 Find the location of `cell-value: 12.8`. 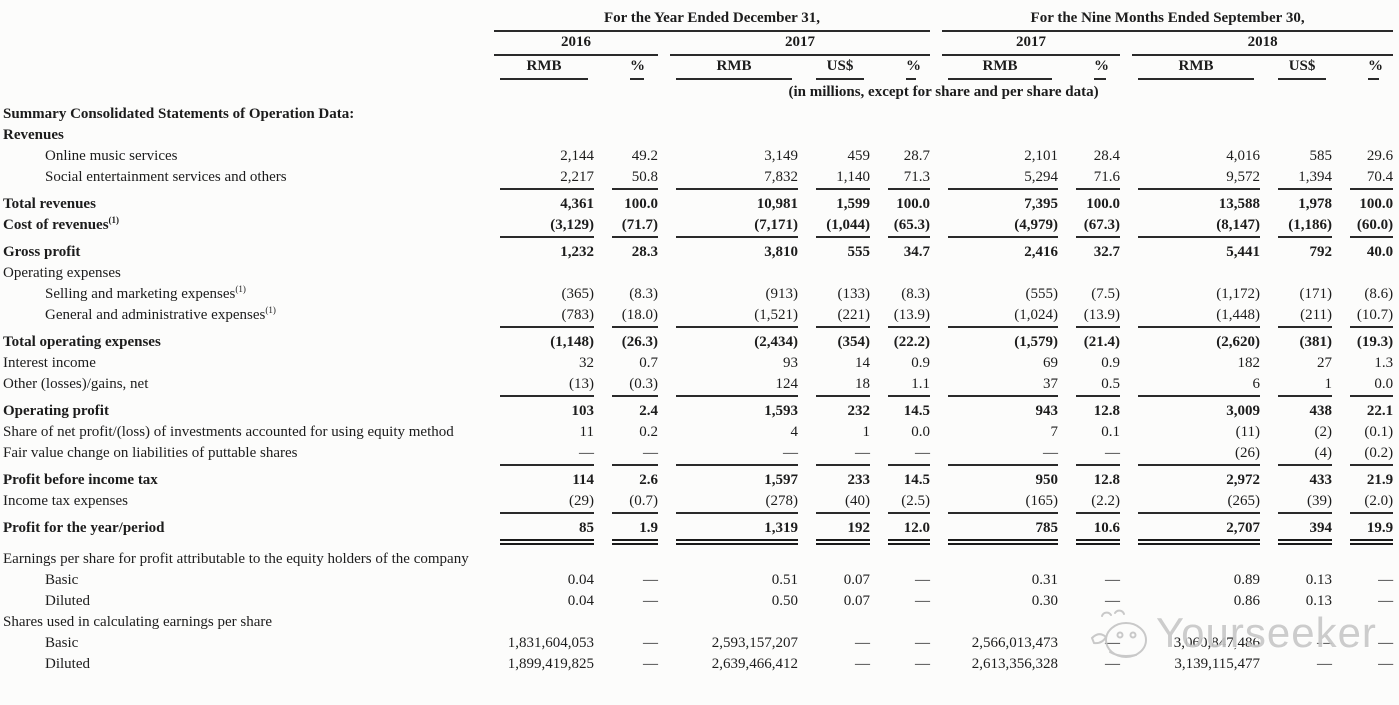

cell-value: 12.8 is located at coordinates (1107, 480).